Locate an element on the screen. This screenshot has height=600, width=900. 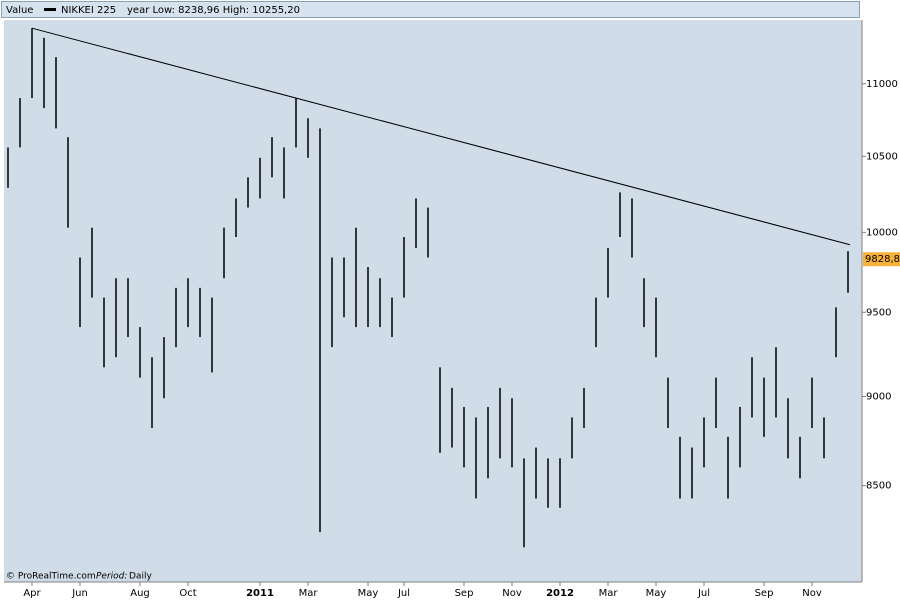
x-tick-label: Apr is located at coordinates (32, 593).